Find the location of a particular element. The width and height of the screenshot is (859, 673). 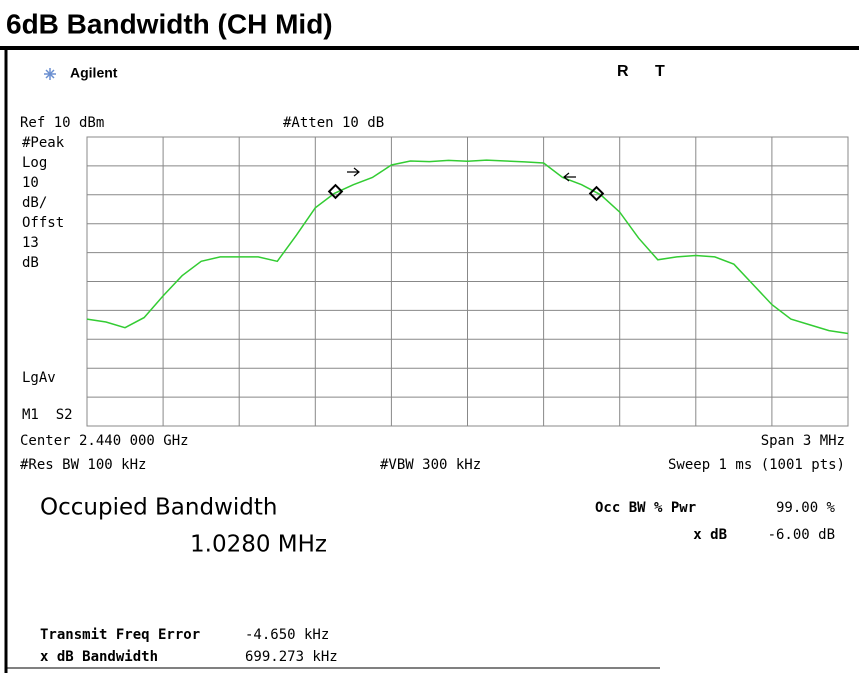

scale-label: Offst is located at coordinates (43, 223).